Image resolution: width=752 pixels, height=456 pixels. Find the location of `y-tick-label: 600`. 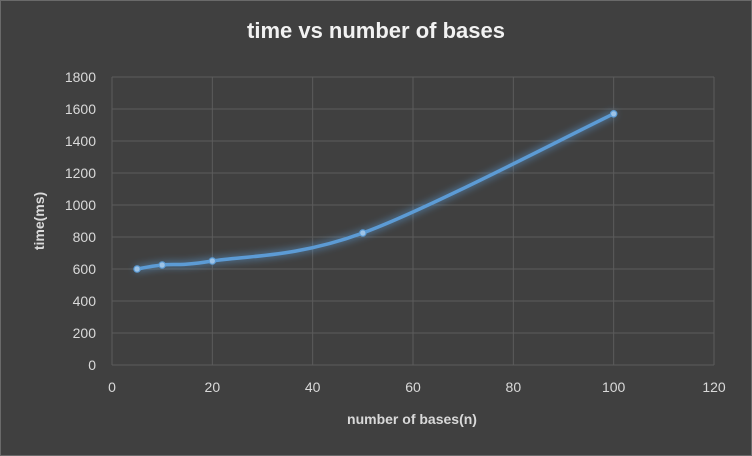

y-tick-label: 600 is located at coordinates (85, 269).